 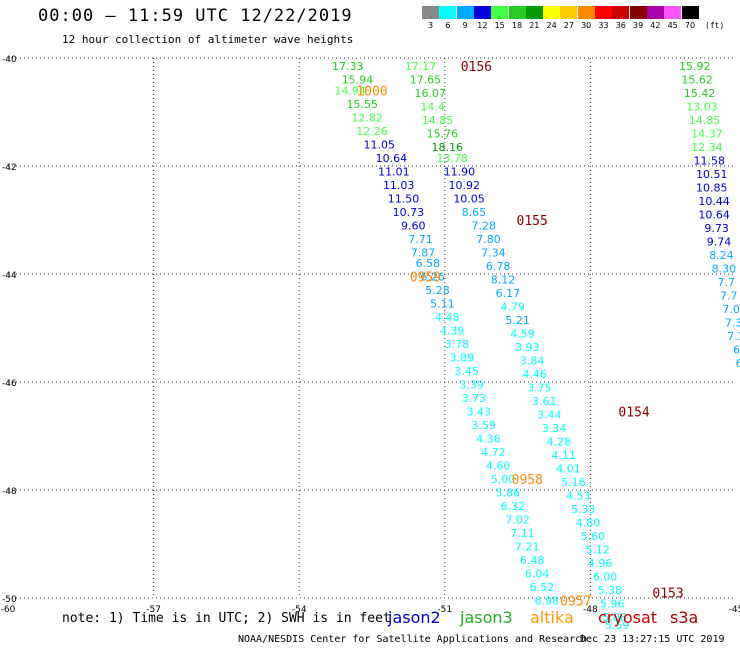 What do you see at coordinates (476, 67) in the screenshot?
I see `pass-time-label: 0156` at bounding box center [476, 67].